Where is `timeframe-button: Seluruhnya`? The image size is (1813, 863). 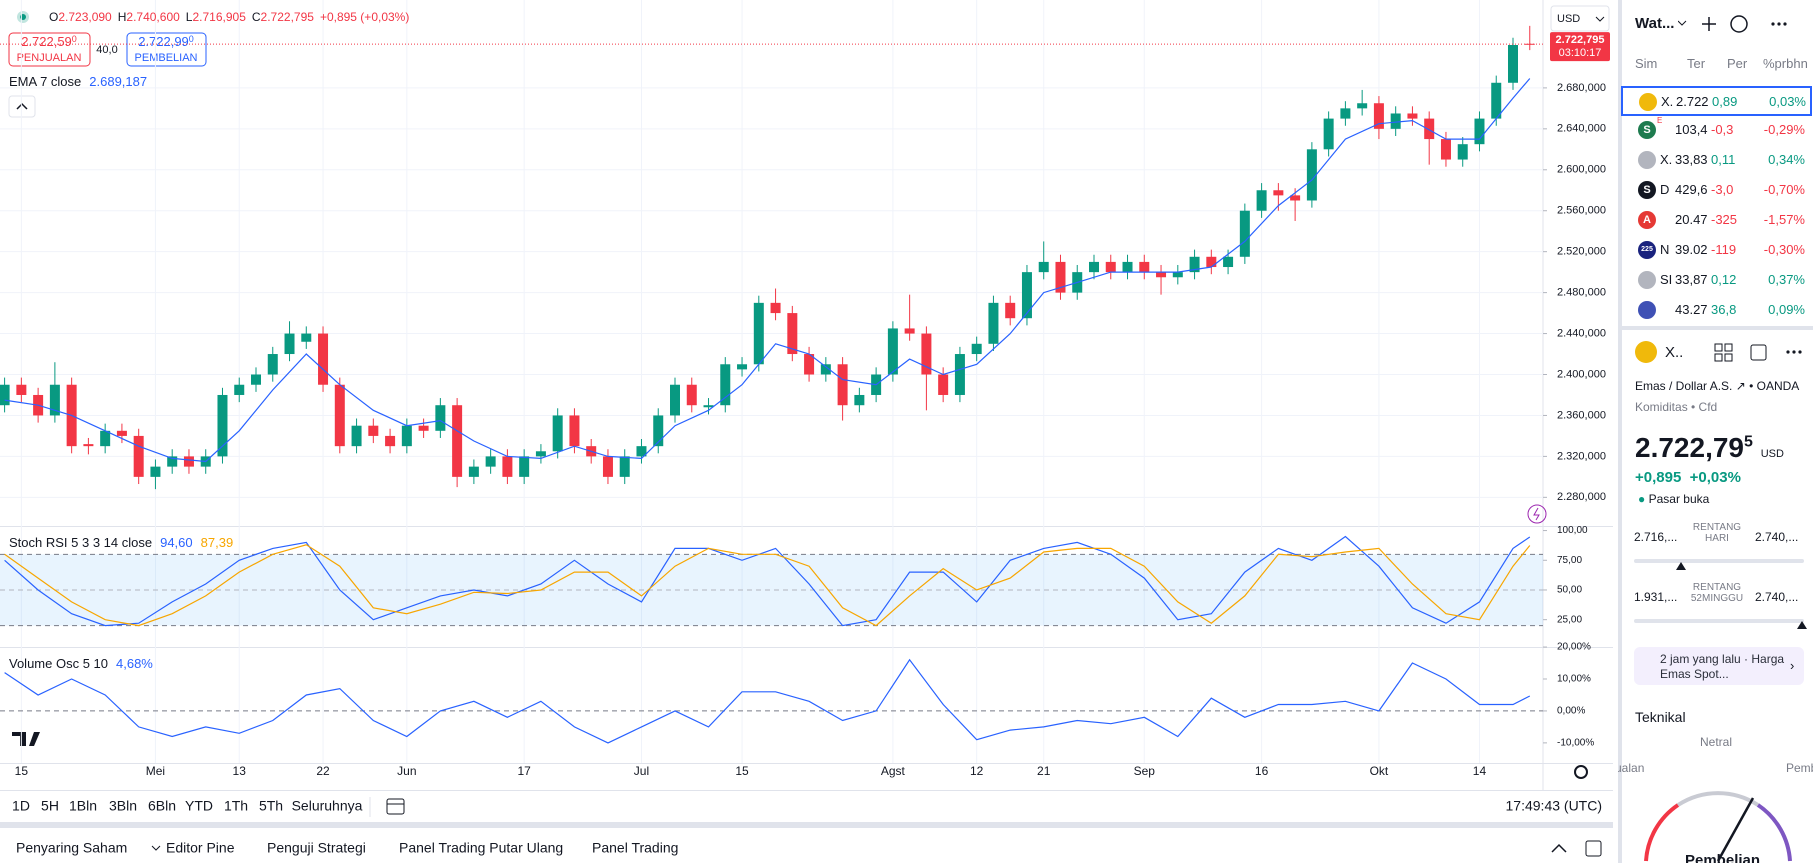 timeframe-button: Seluruhnya is located at coordinates (327, 806).